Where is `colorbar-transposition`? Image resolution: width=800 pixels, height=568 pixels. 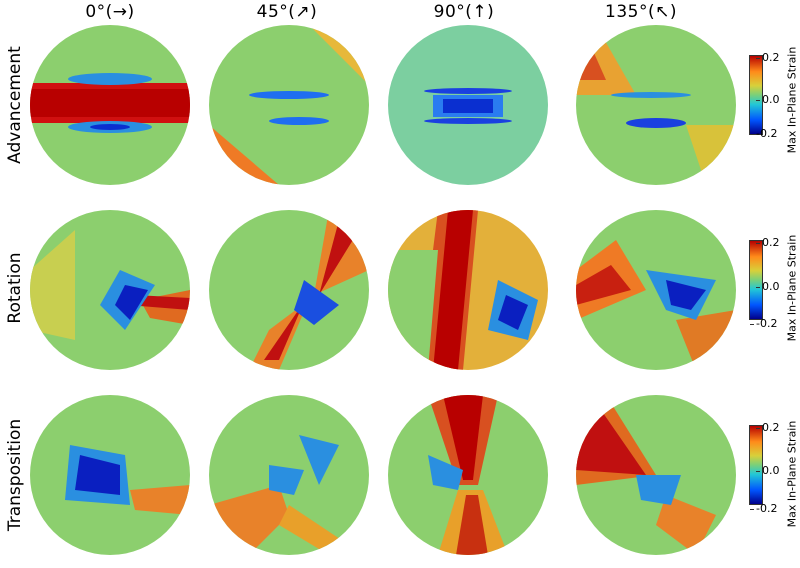
colorbar-transposition is located at coordinates (756, 465).